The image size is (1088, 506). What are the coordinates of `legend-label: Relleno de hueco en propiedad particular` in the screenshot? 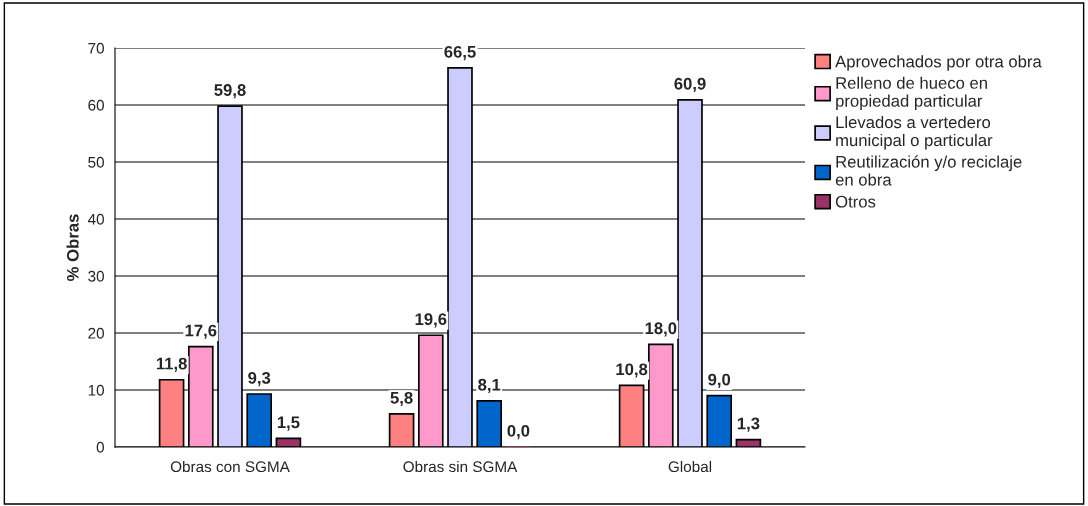 It's located at (911, 93).